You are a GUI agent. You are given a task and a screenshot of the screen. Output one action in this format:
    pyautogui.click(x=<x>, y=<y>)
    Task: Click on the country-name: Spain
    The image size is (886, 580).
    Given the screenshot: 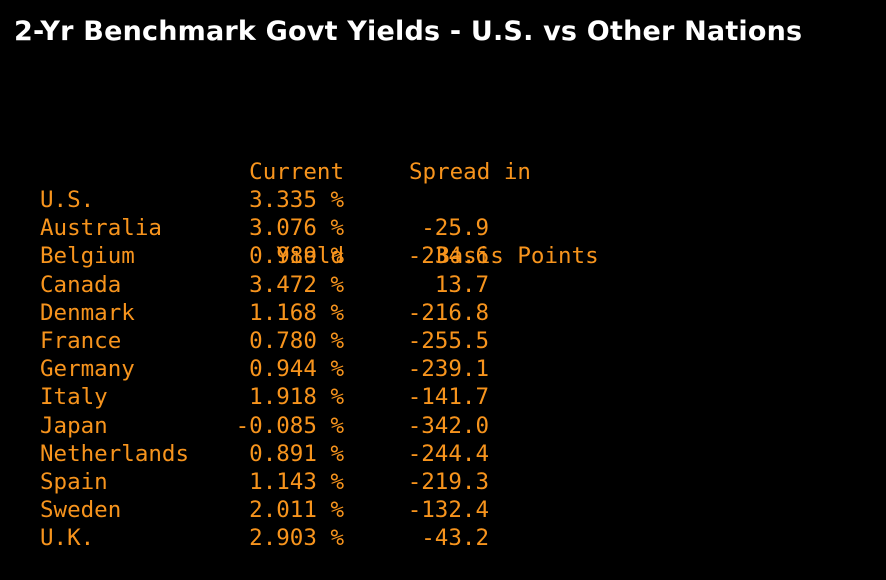 What is the action you would take?
    pyautogui.click(x=74, y=481)
    